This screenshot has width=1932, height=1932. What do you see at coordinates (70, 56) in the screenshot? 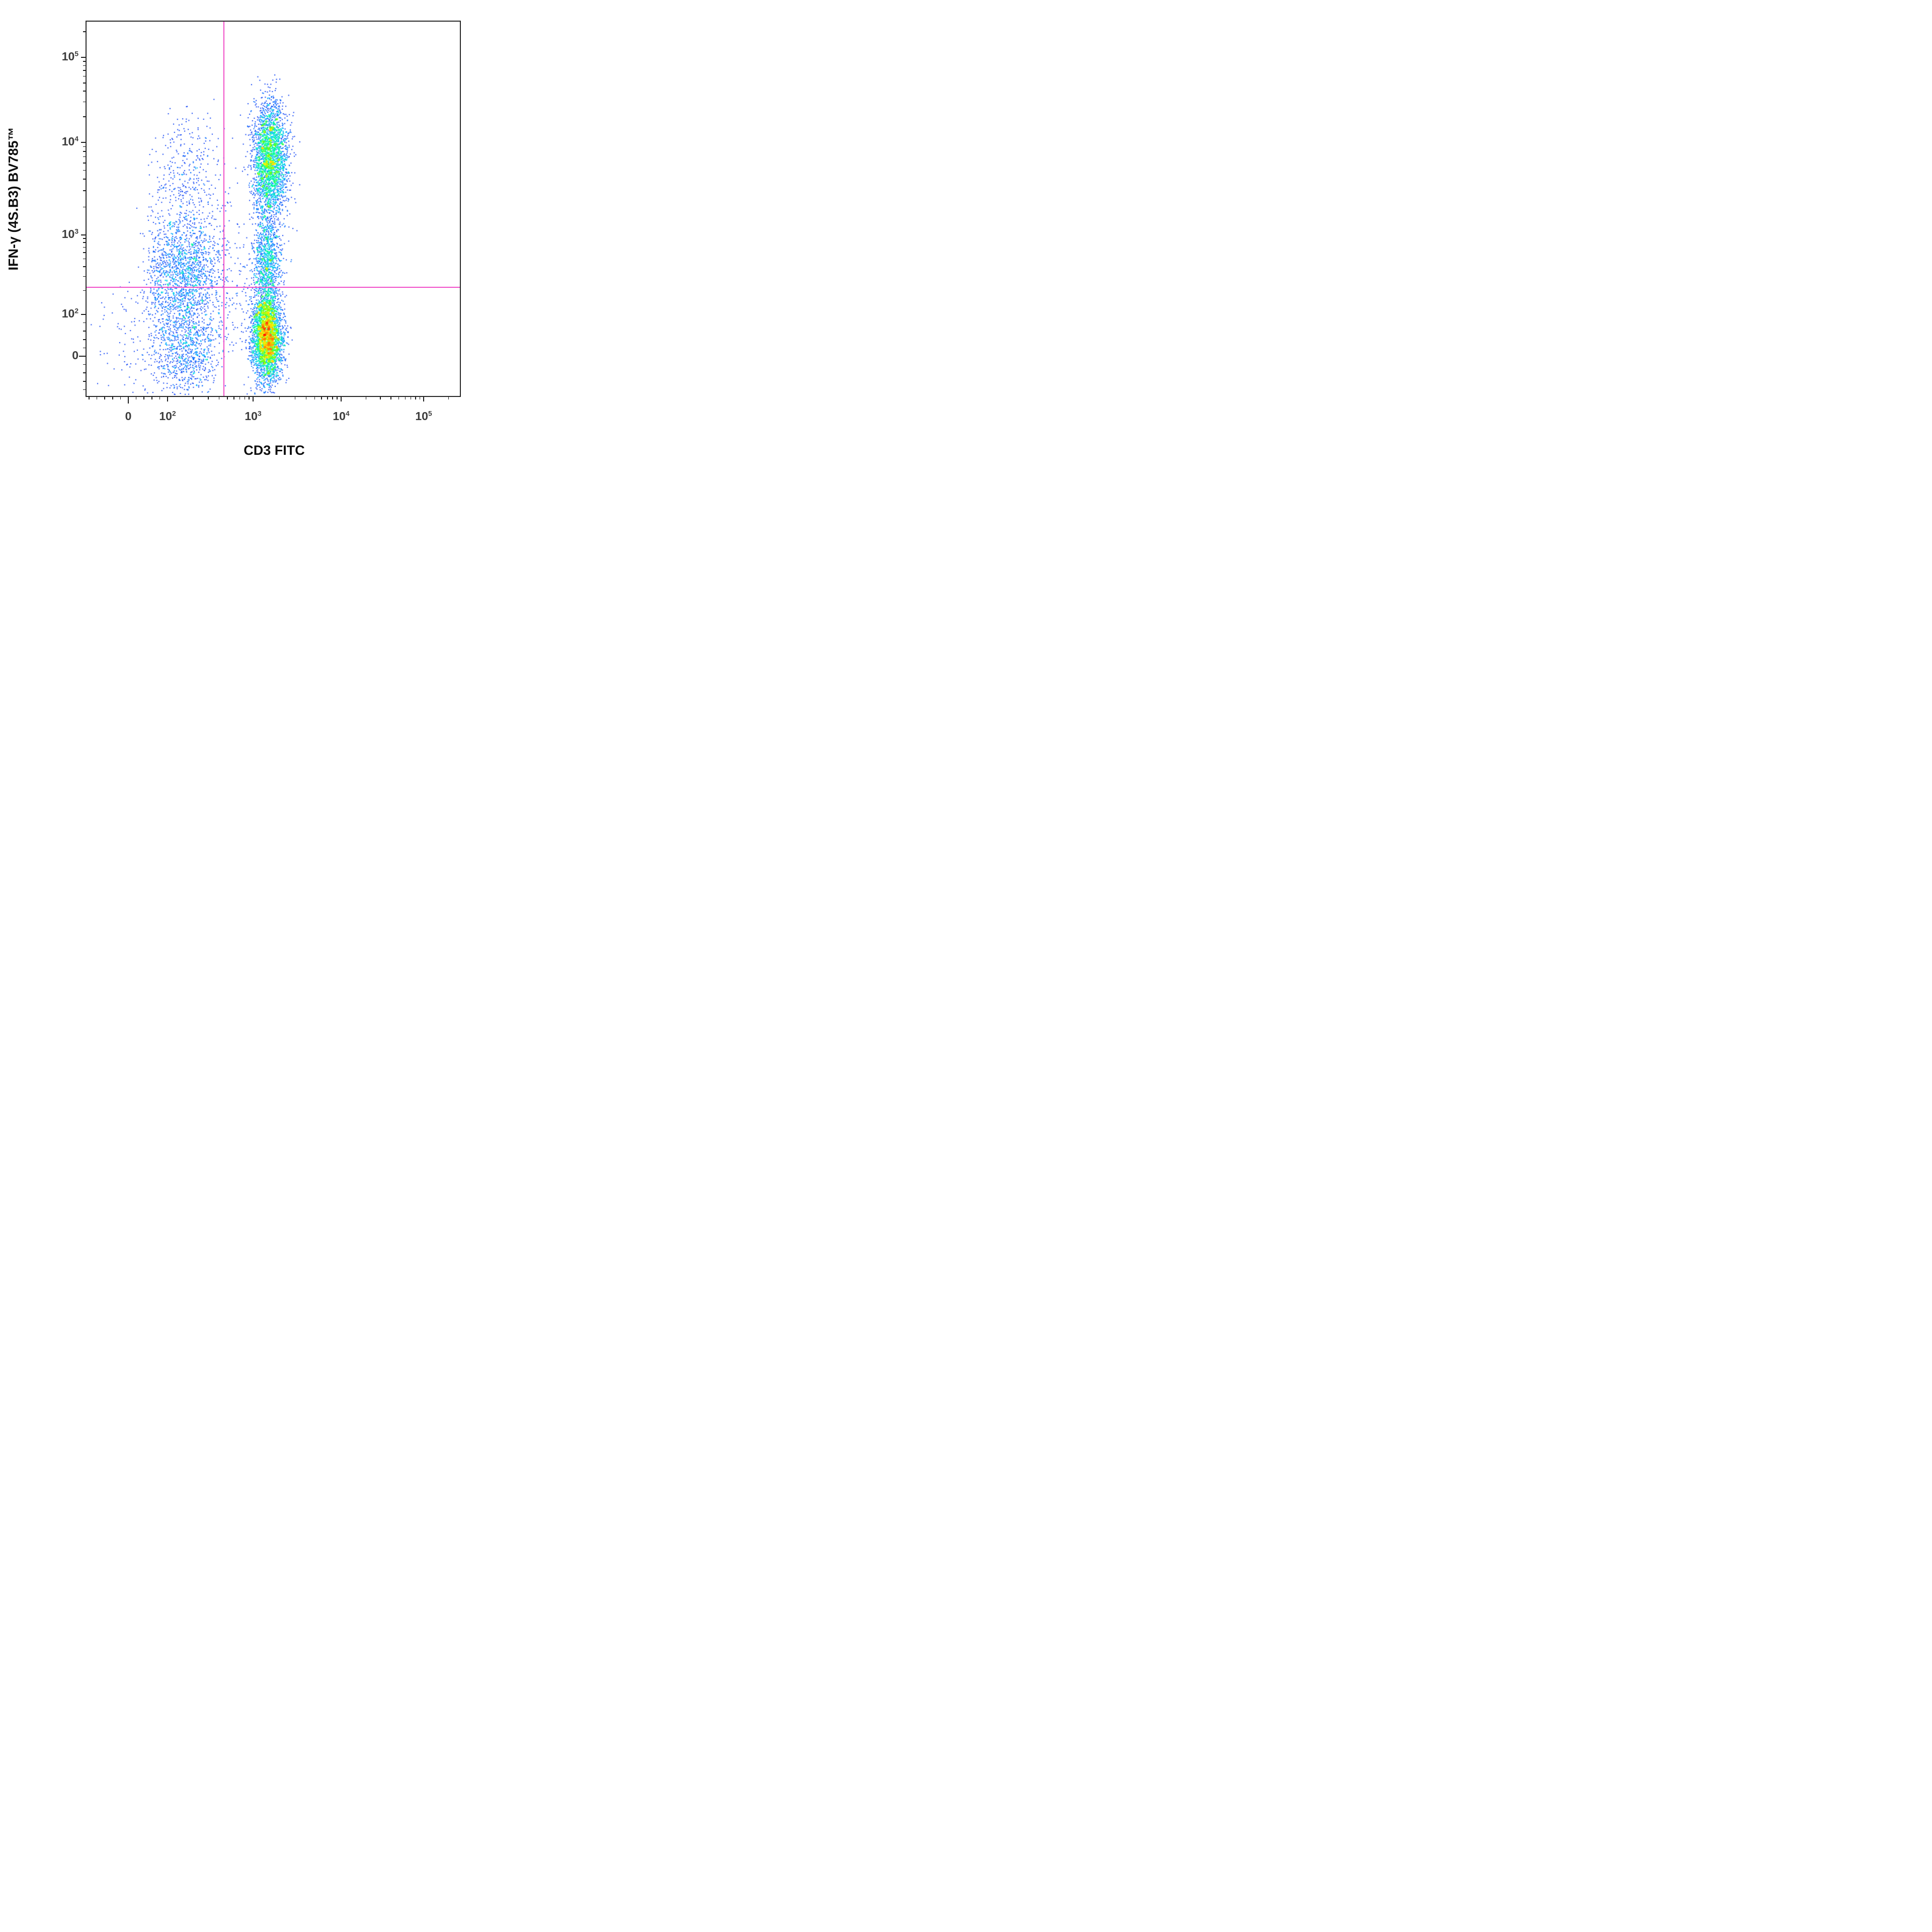
I see `y-axis-tick-label: 10⁵` at bounding box center [70, 56].